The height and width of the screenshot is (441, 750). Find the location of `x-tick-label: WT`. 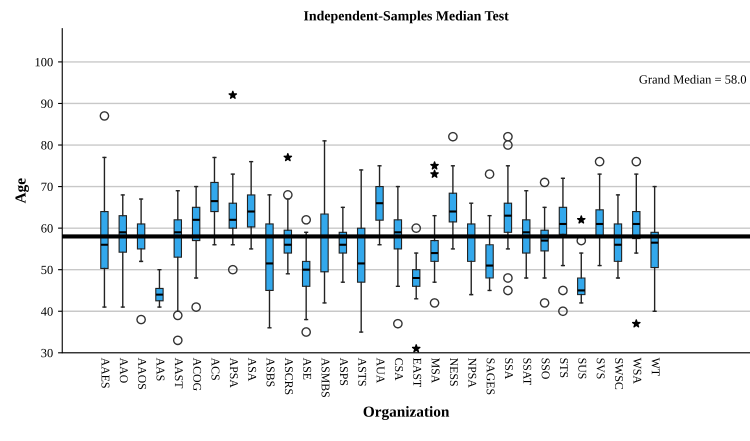

x-tick-label: WT is located at coordinates (656, 367).